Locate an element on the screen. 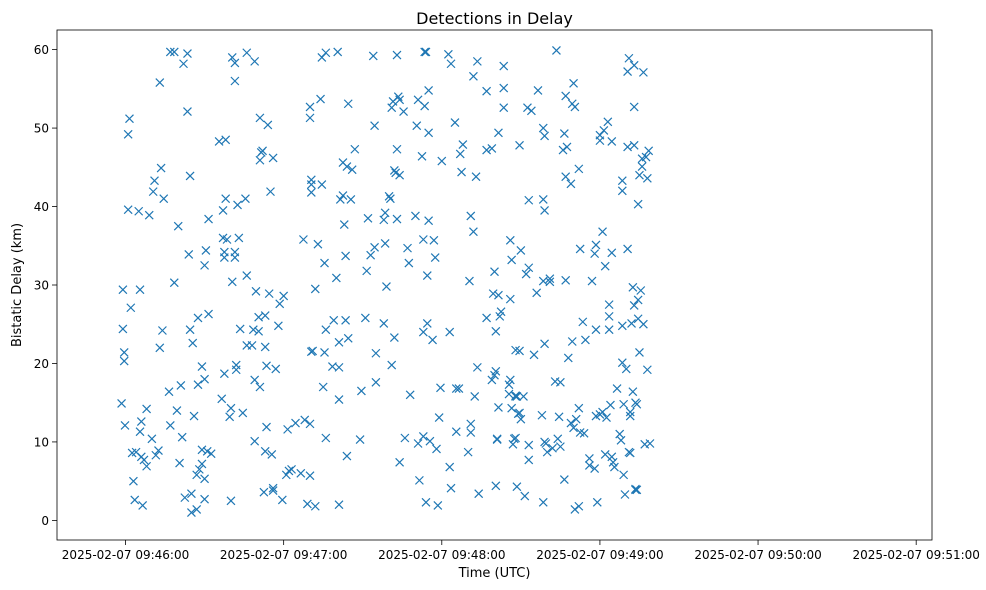  x-tick-label: 2025-02-07 09:47:00 is located at coordinates (283, 555).